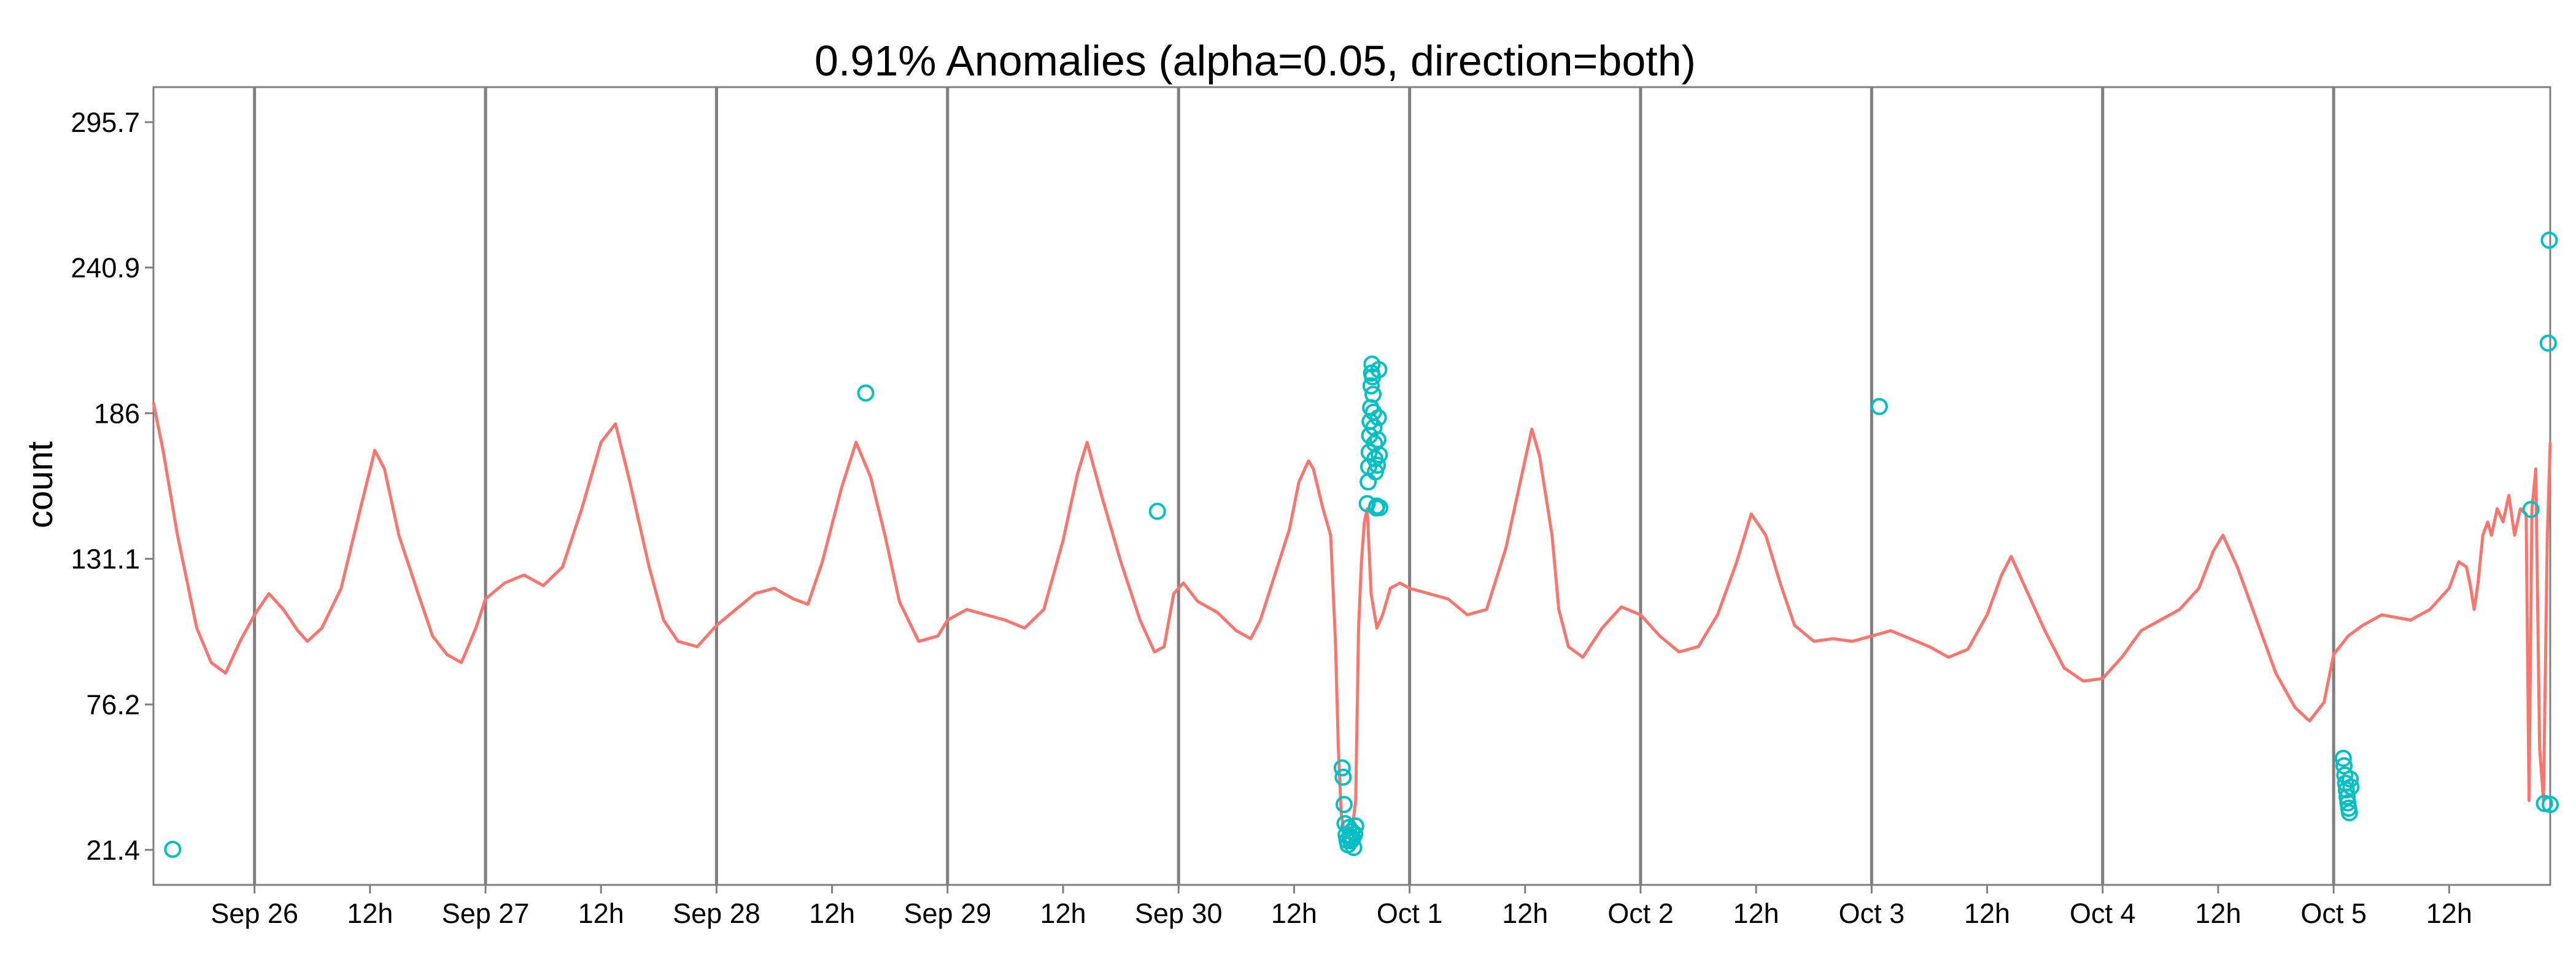 This screenshot has width=2576, height=980. I want to click on y-tick-label: 76.2, so click(113, 705).